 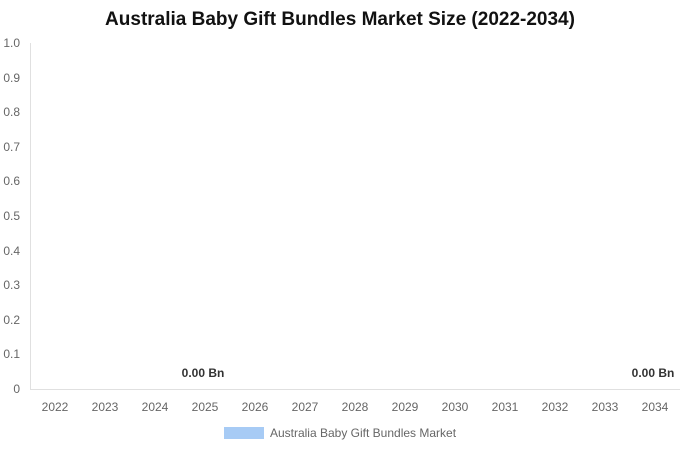 I want to click on x-tick-label: 2030, so click(x=455, y=407).